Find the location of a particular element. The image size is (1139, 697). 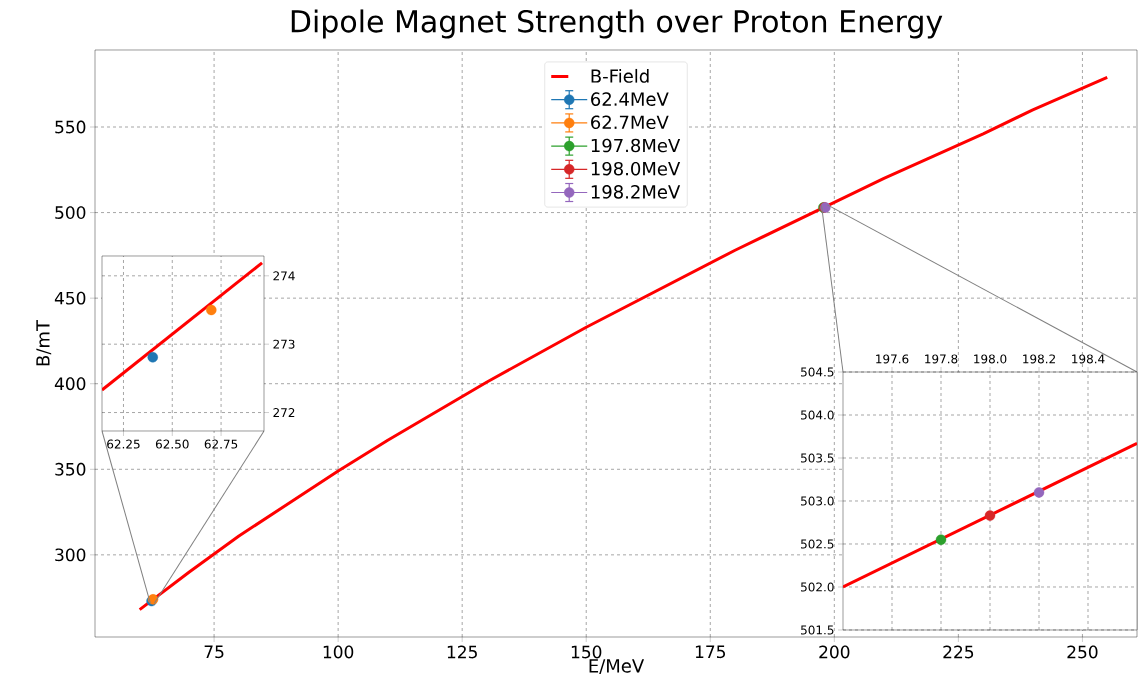

x-tick-label: 62.50 is located at coordinates (172, 444).